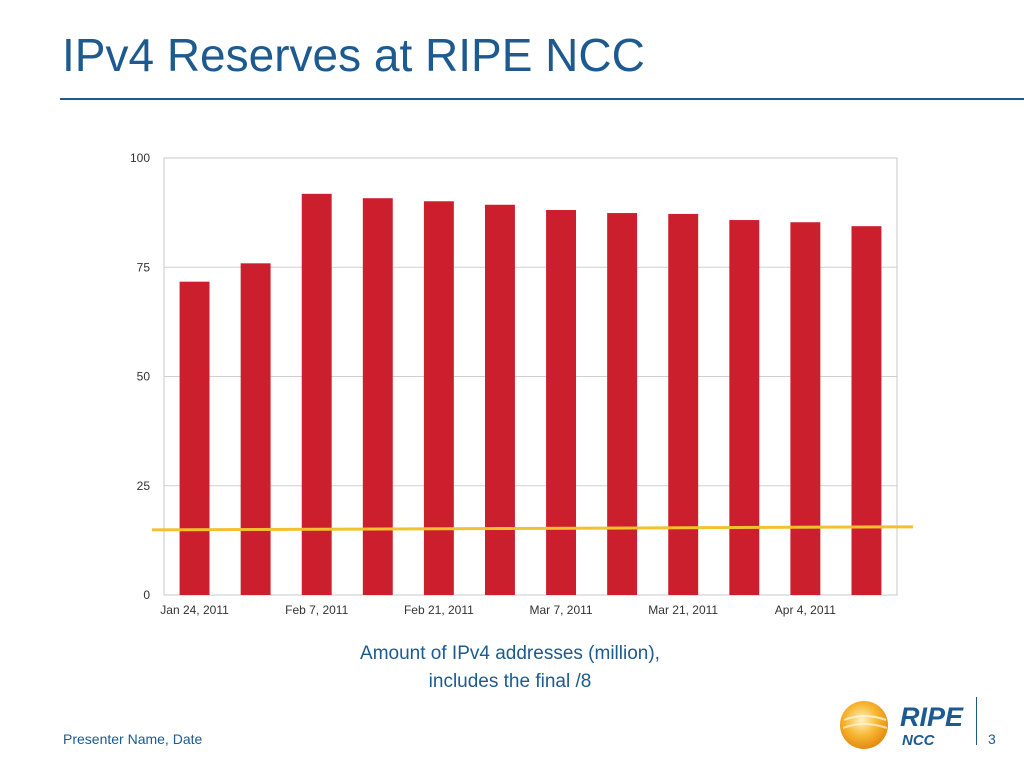  I want to click on slide-title: IPv4 Reserves at RIPE NCC, so click(353, 55).